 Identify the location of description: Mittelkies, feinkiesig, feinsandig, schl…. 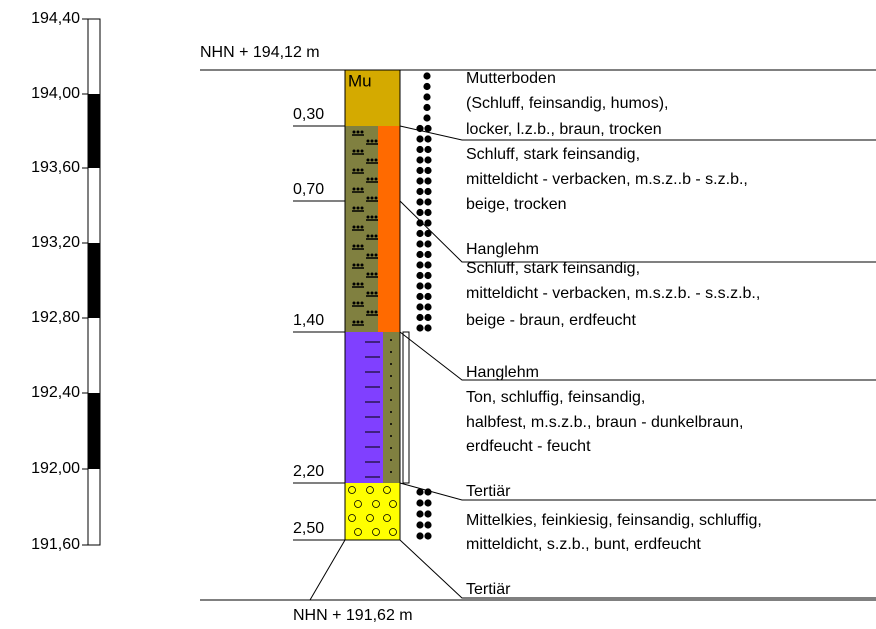
(614, 520).